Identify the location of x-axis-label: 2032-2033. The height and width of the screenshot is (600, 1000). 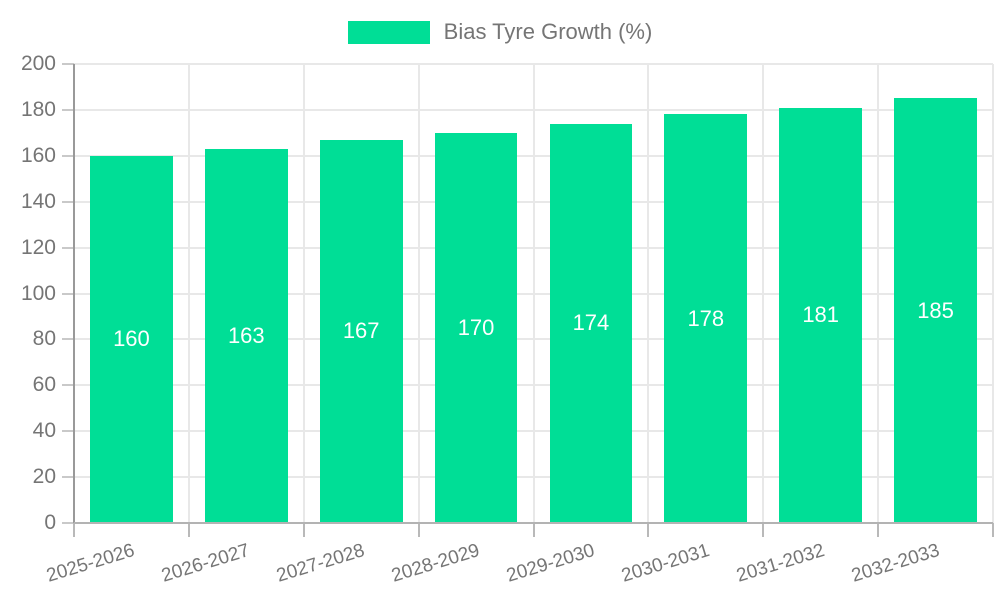
(895, 563).